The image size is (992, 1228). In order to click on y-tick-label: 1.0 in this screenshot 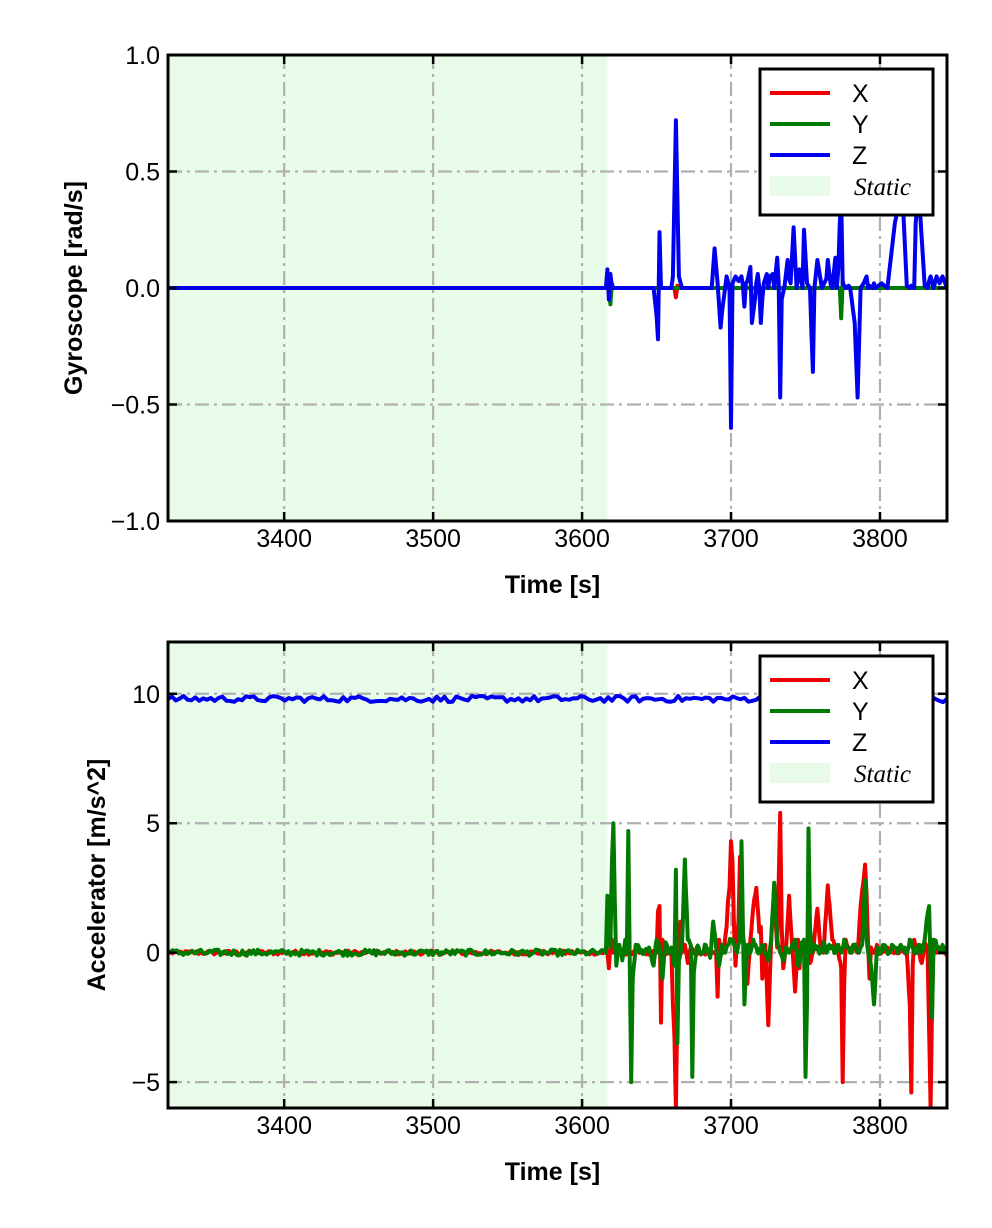, I will do `click(142, 56)`.